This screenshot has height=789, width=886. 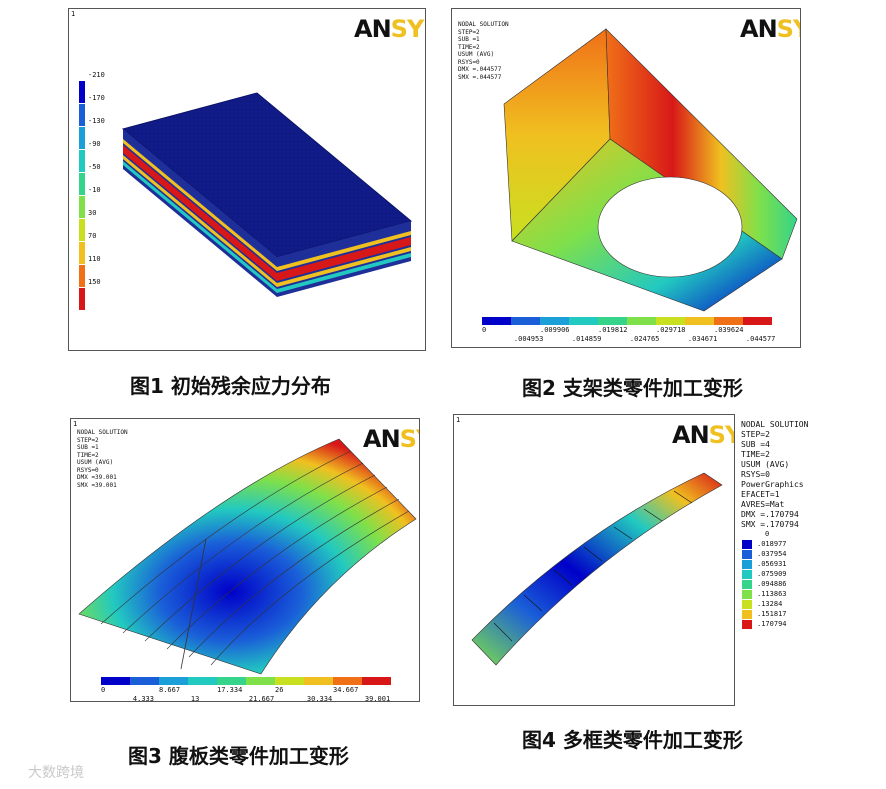 I want to click on legend-label: .056931, so click(x=772, y=564).